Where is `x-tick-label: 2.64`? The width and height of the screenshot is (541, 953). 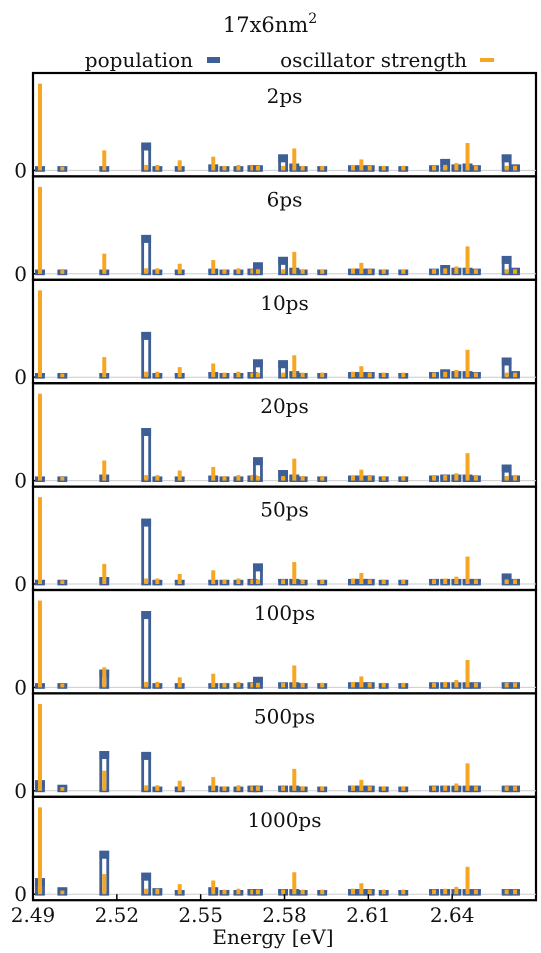
x-tick-label: 2.64 is located at coordinates (452, 915).